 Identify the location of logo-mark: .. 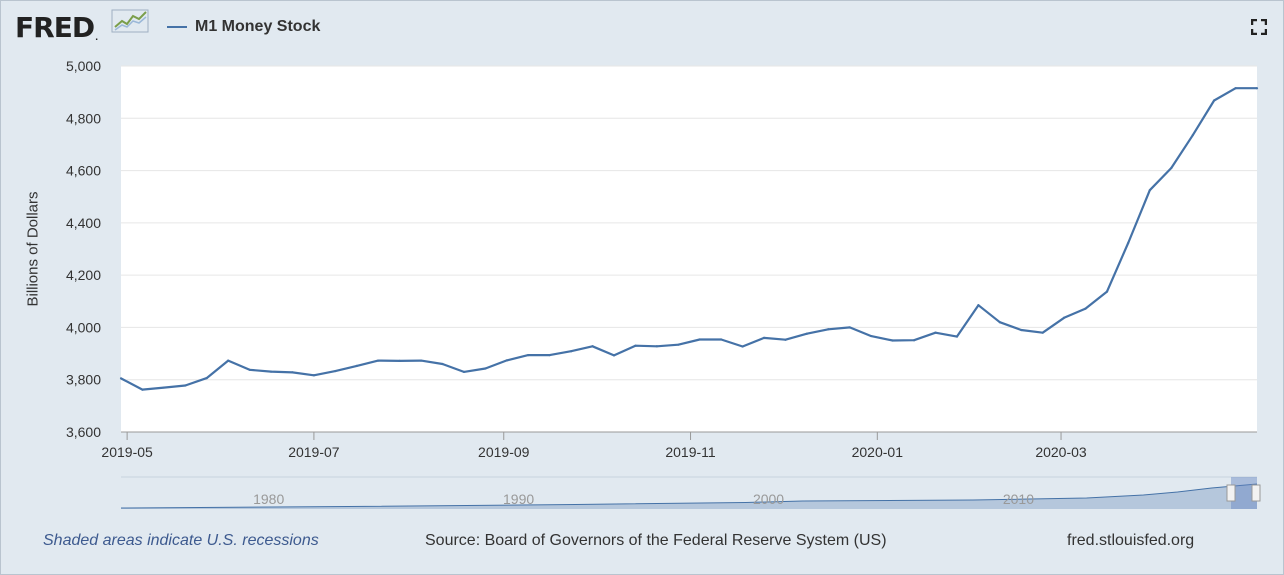
(96, 37).